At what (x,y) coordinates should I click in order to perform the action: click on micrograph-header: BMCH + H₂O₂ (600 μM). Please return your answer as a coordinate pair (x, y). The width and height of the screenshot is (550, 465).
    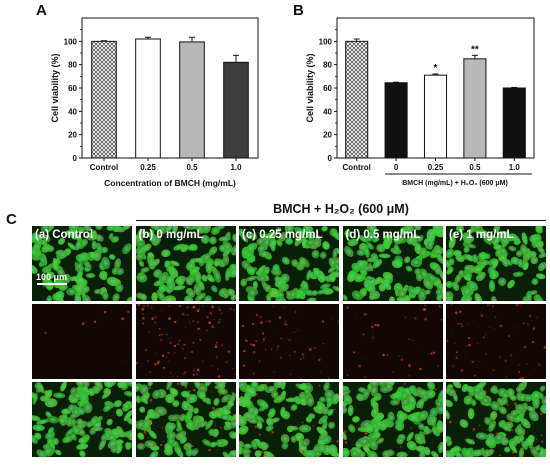
    Looking at the image, I should click on (341, 209).